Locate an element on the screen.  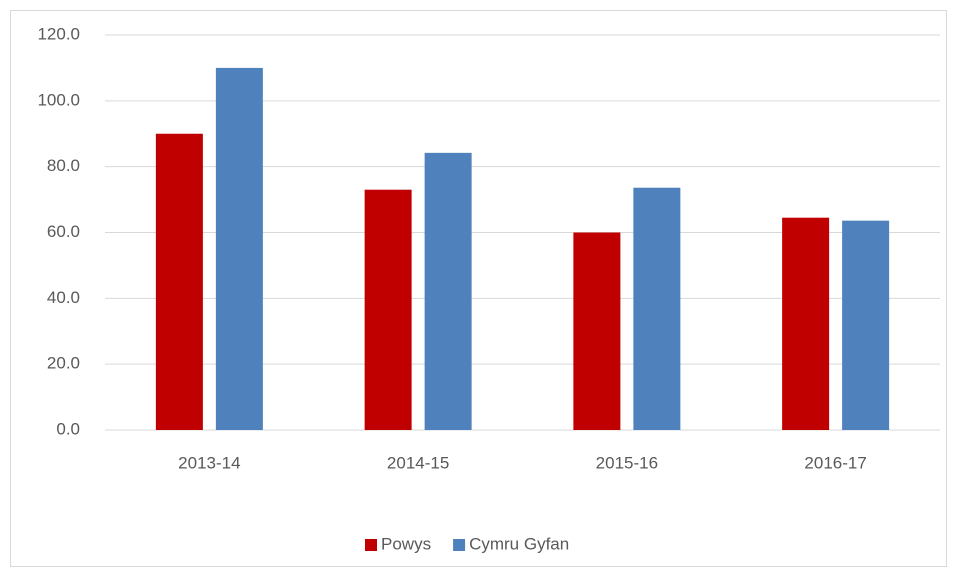
y-tick-label: 0.0 is located at coordinates (68, 428).